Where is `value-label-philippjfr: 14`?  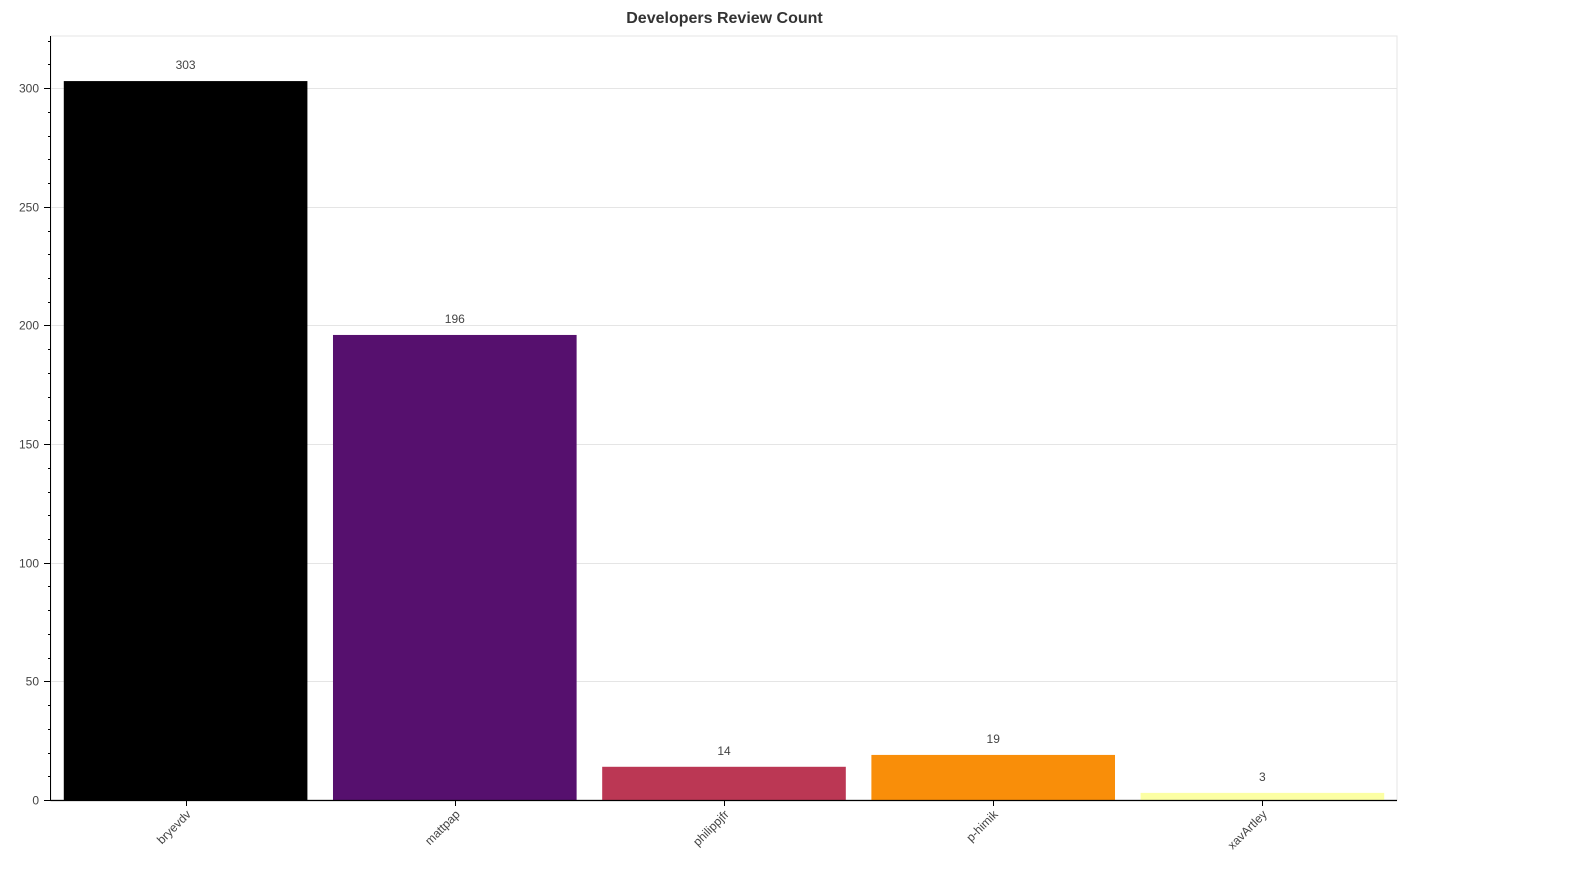 value-label-philippjfr: 14 is located at coordinates (724, 751).